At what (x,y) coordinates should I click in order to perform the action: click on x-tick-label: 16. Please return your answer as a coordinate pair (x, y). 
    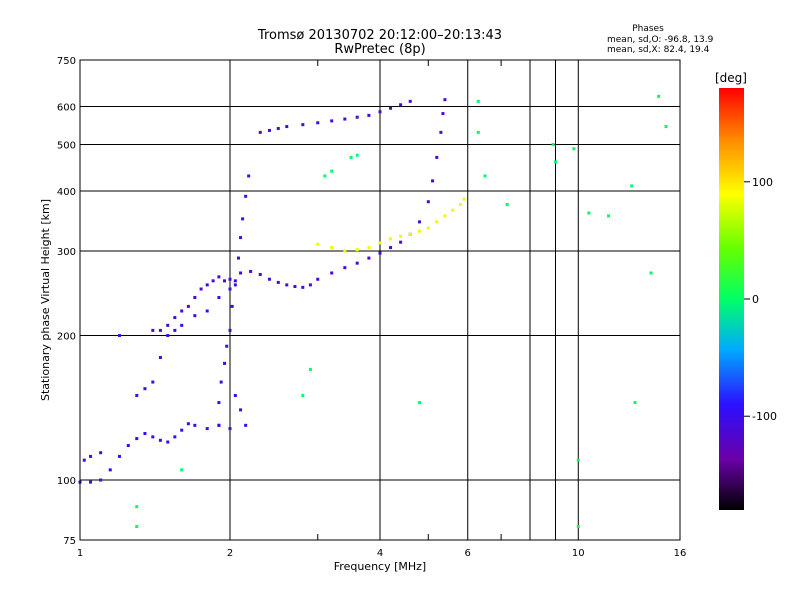
    Looking at the image, I should click on (680, 553).